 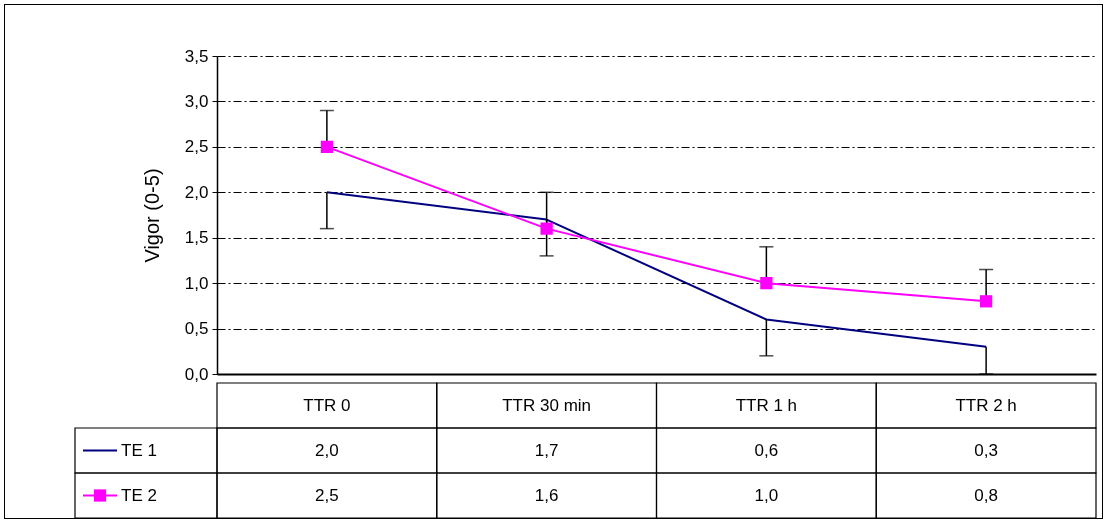 What do you see at coordinates (327, 495) in the screenshot?
I see `data-label: 2,5` at bounding box center [327, 495].